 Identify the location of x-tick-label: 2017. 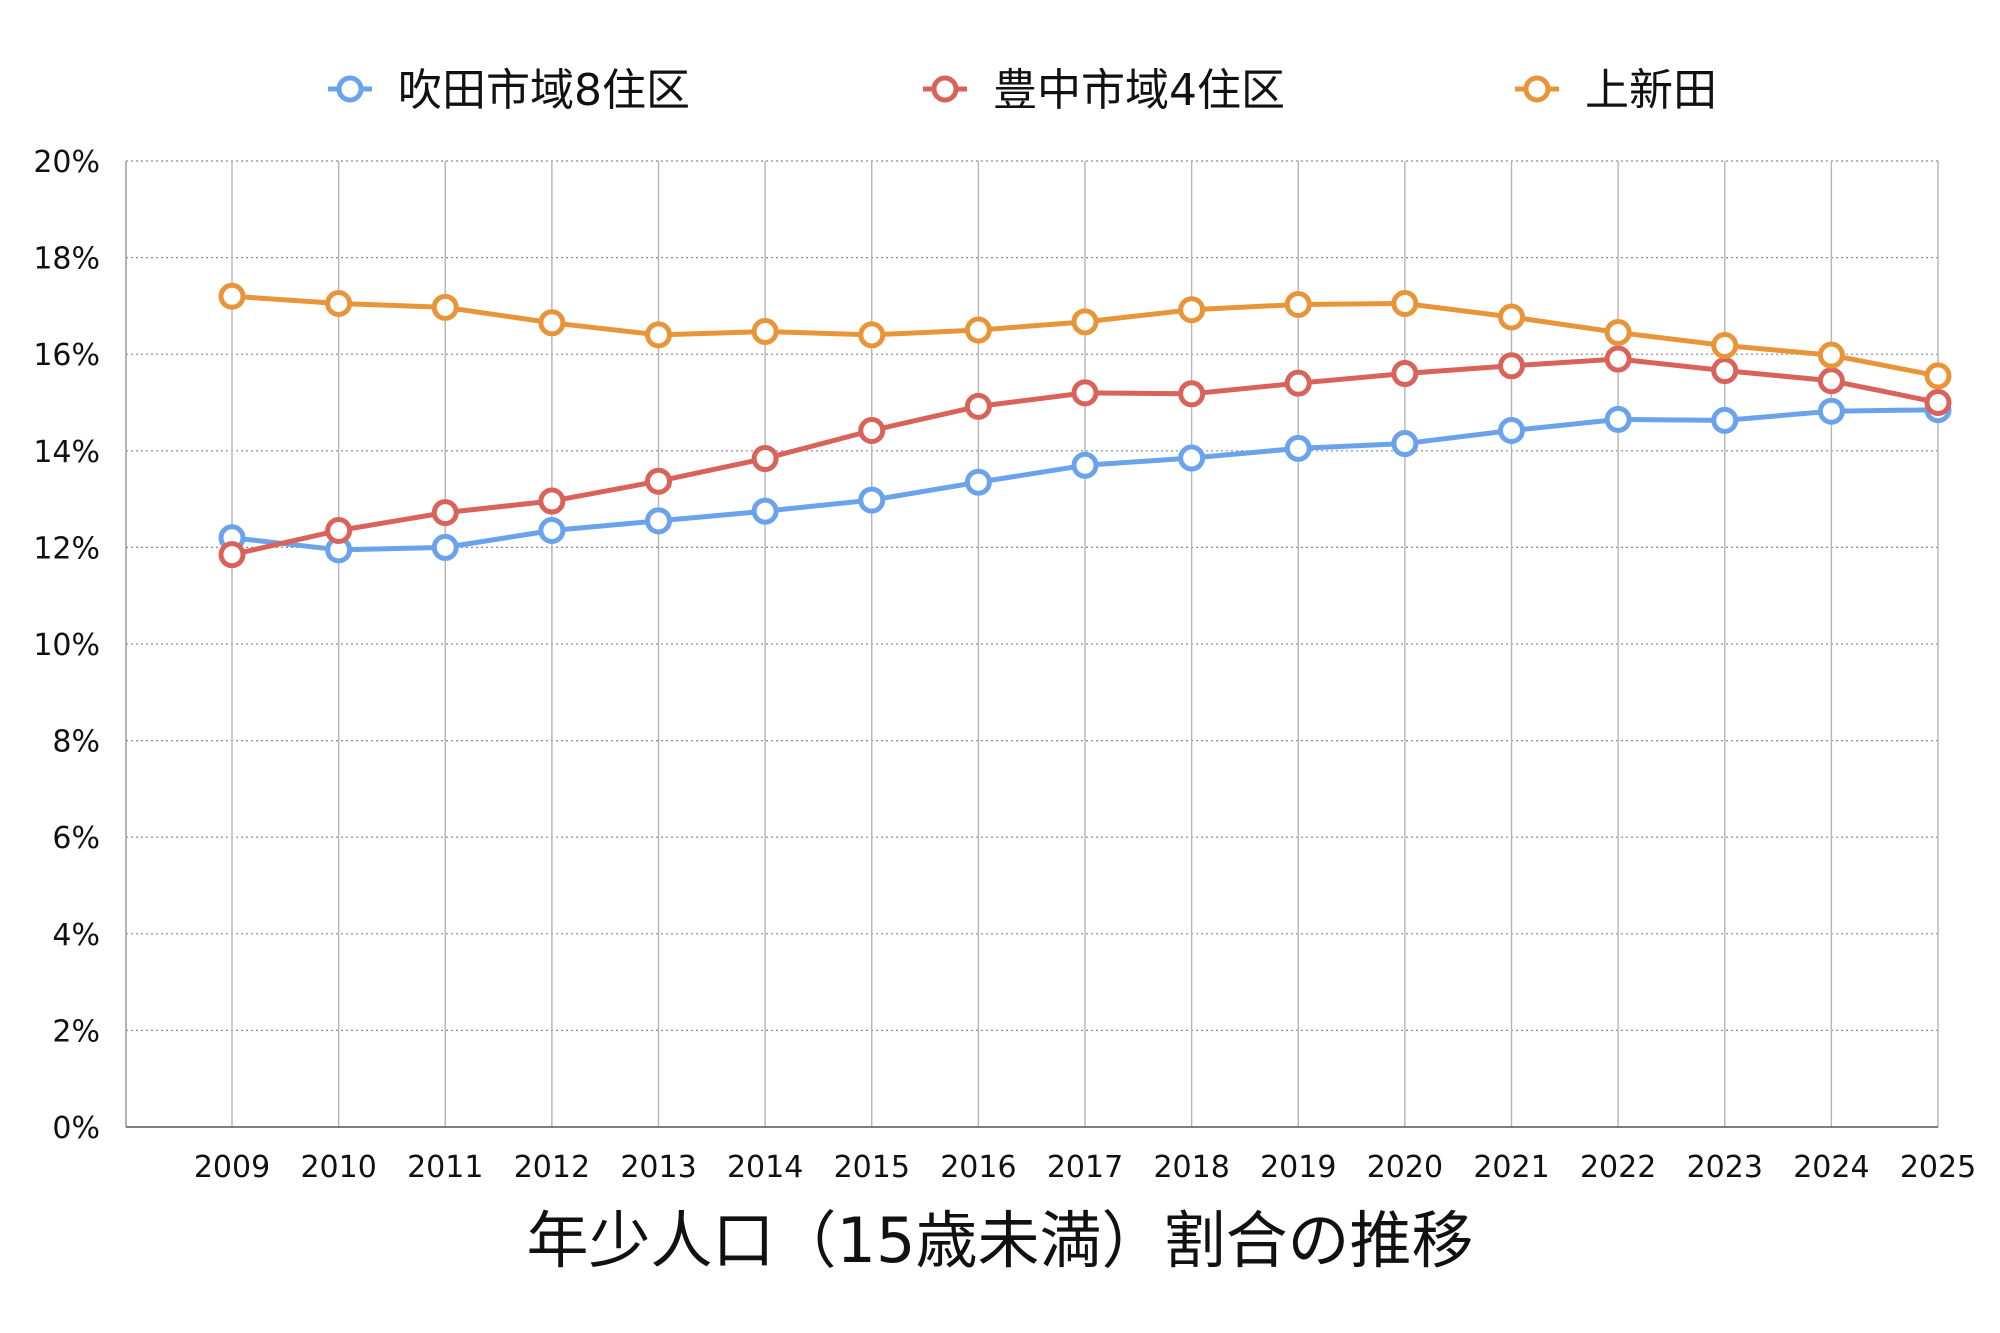
(1085, 1167).